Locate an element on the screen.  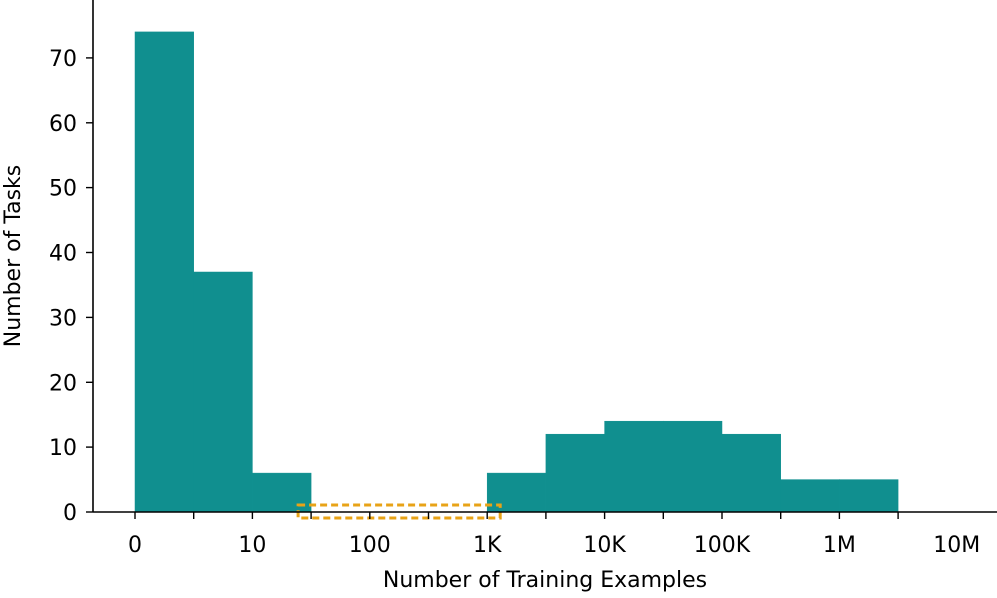
y-axis-title: Number of Tasks is located at coordinates (13, 256).